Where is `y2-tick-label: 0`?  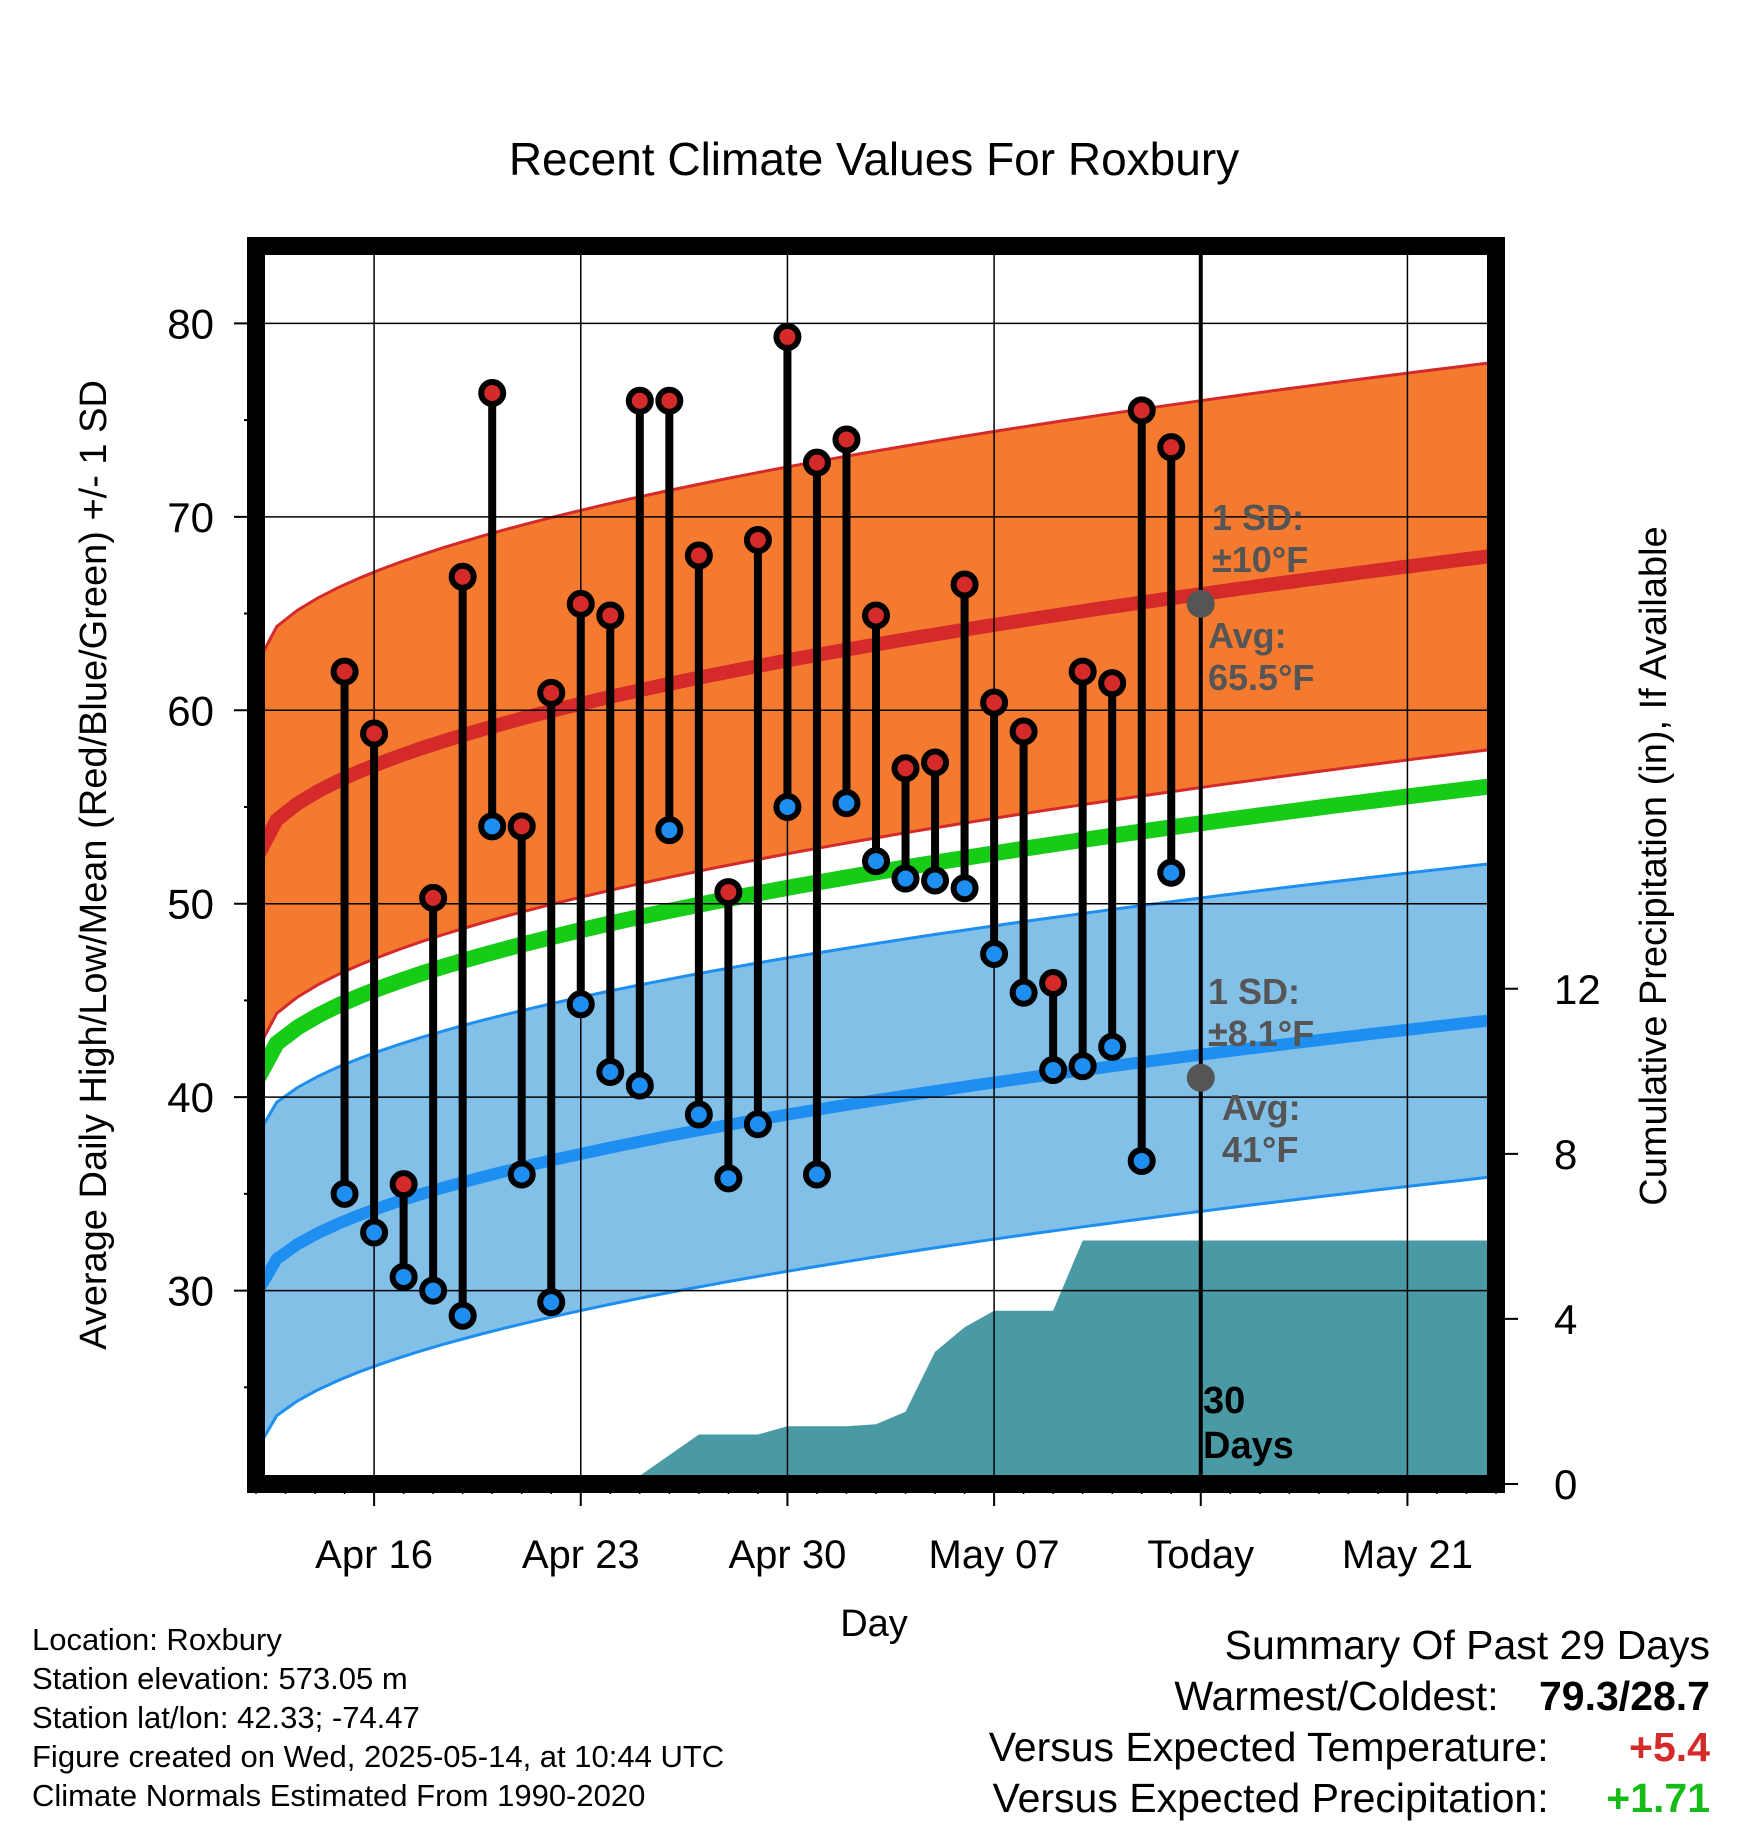 y2-tick-label: 0 is located at coordinates (1565, 1484).